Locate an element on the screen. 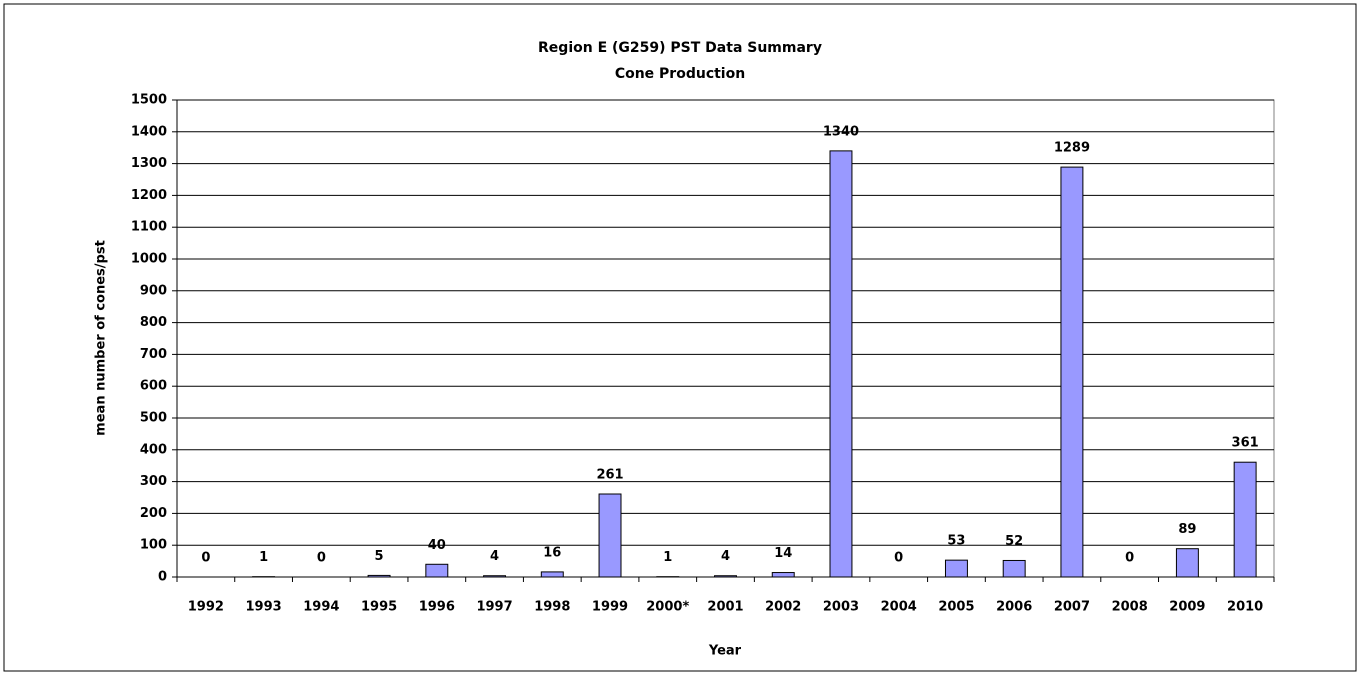  y-axis-label: mean number of cones/pst is located at coordinates (101, 338).